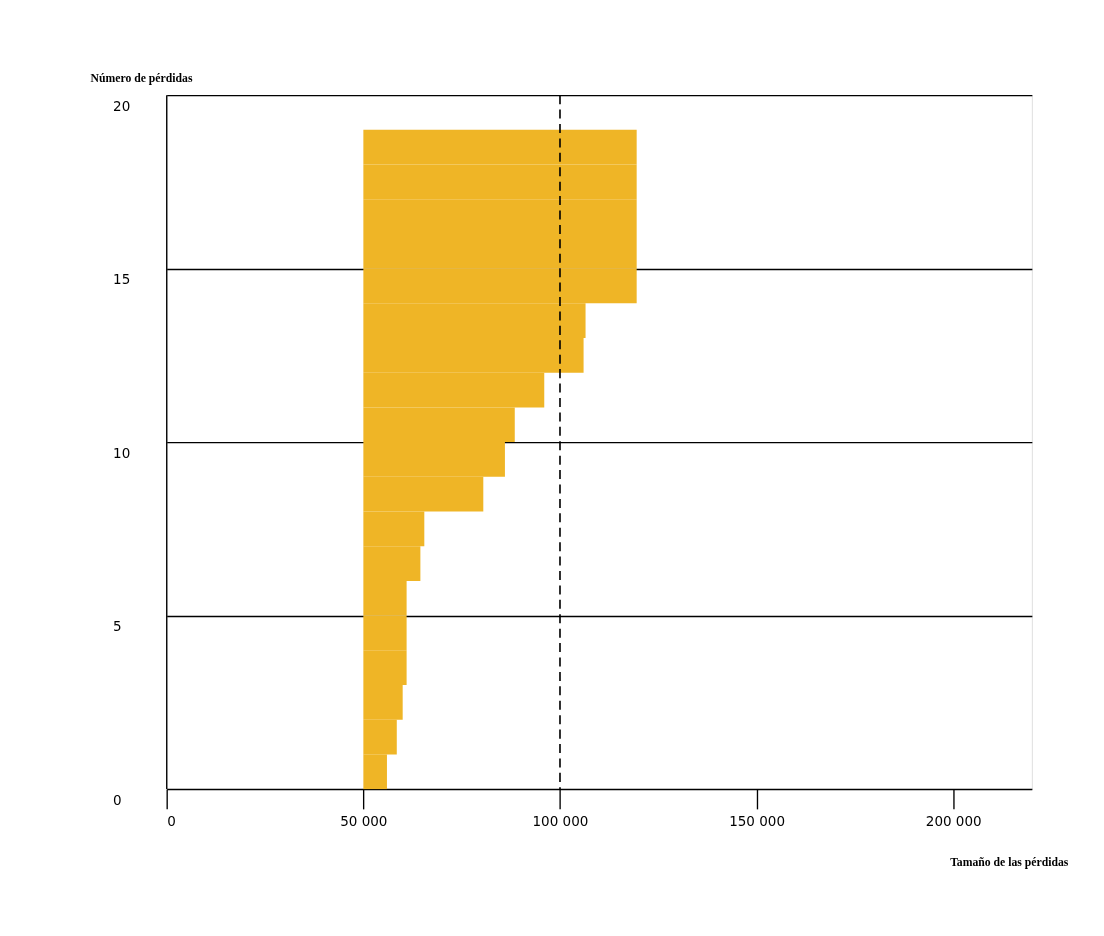 This screenshot has height=936, width=1104. What do you see at coordinates (117, 626) in the screenshot?
I see `y-tick-label: 5` at bounding box center [117, 626].